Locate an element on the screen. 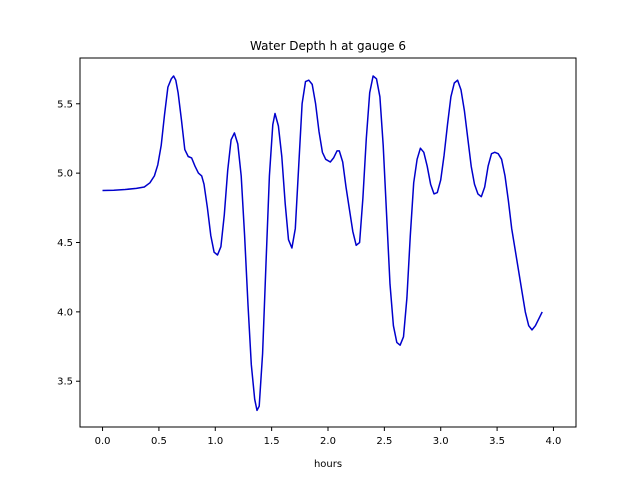 The image size is (640, 480). x-axis-label: hours is located at coordinates (328, 464).